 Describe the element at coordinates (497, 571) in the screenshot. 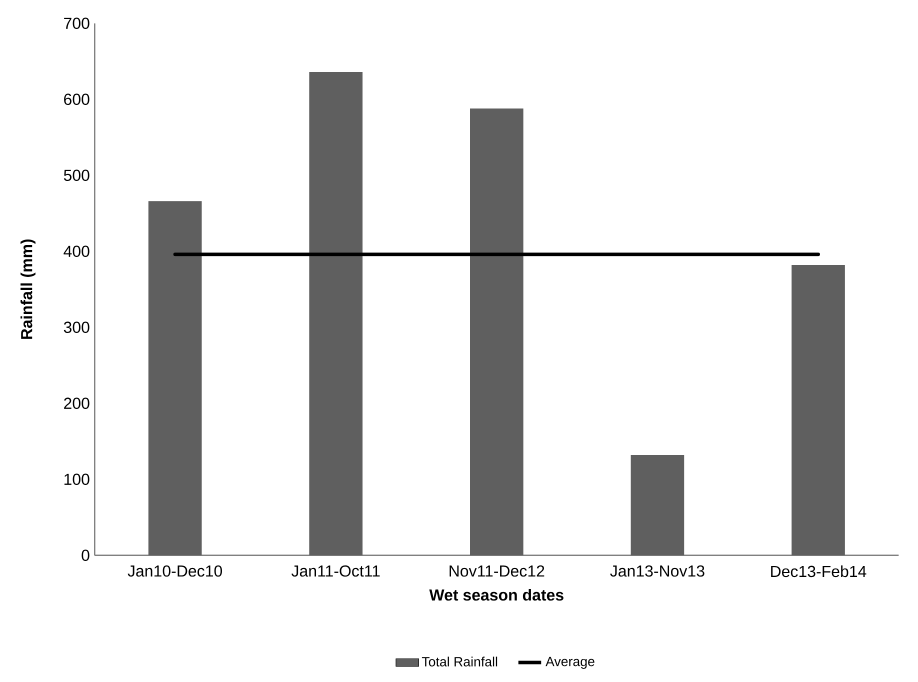

I see `x-tick-label: Nov11-Dec12` at that location.